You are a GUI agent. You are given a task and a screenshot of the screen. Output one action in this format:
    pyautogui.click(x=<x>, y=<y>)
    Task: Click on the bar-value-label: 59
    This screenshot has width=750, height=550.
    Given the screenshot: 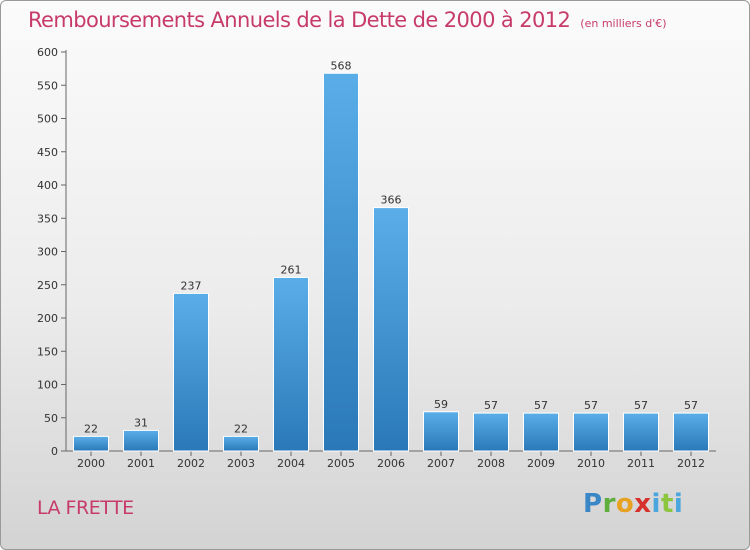 What is the action you would take?
    pyautogui.click(x=441, y=404)
    